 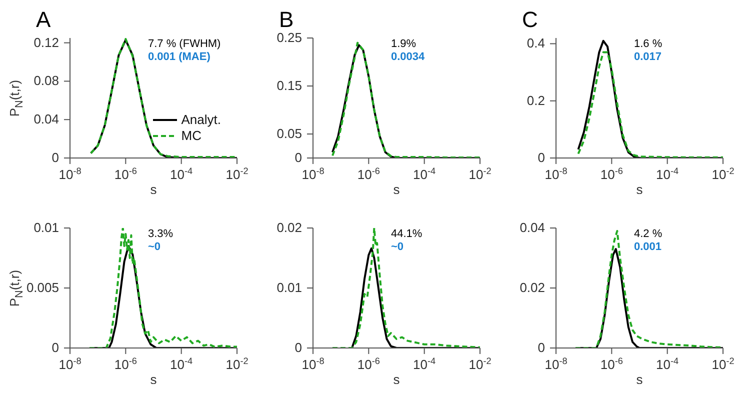 I want to click on y-tick-label: 0.08, so click(x=46, y=80).